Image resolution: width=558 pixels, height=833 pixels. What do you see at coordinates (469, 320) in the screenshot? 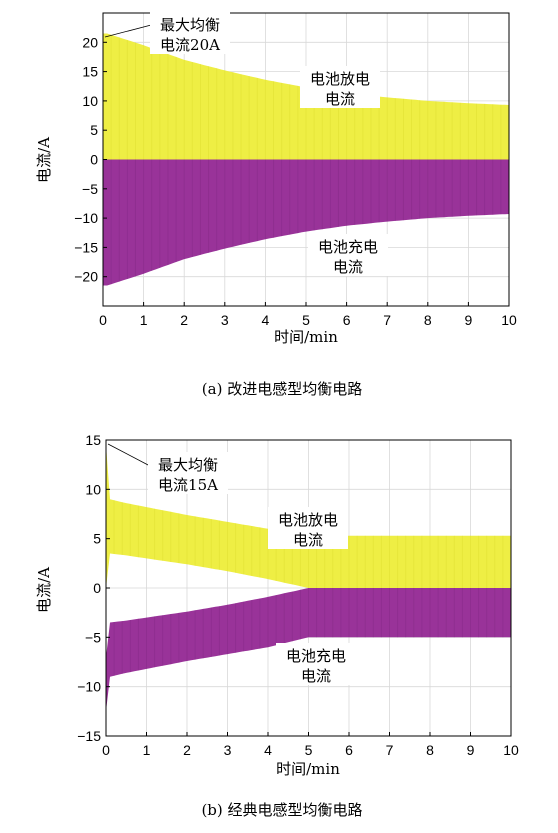
I see `a-x-tick-label-9: 9` at bounding box center [469, 320].